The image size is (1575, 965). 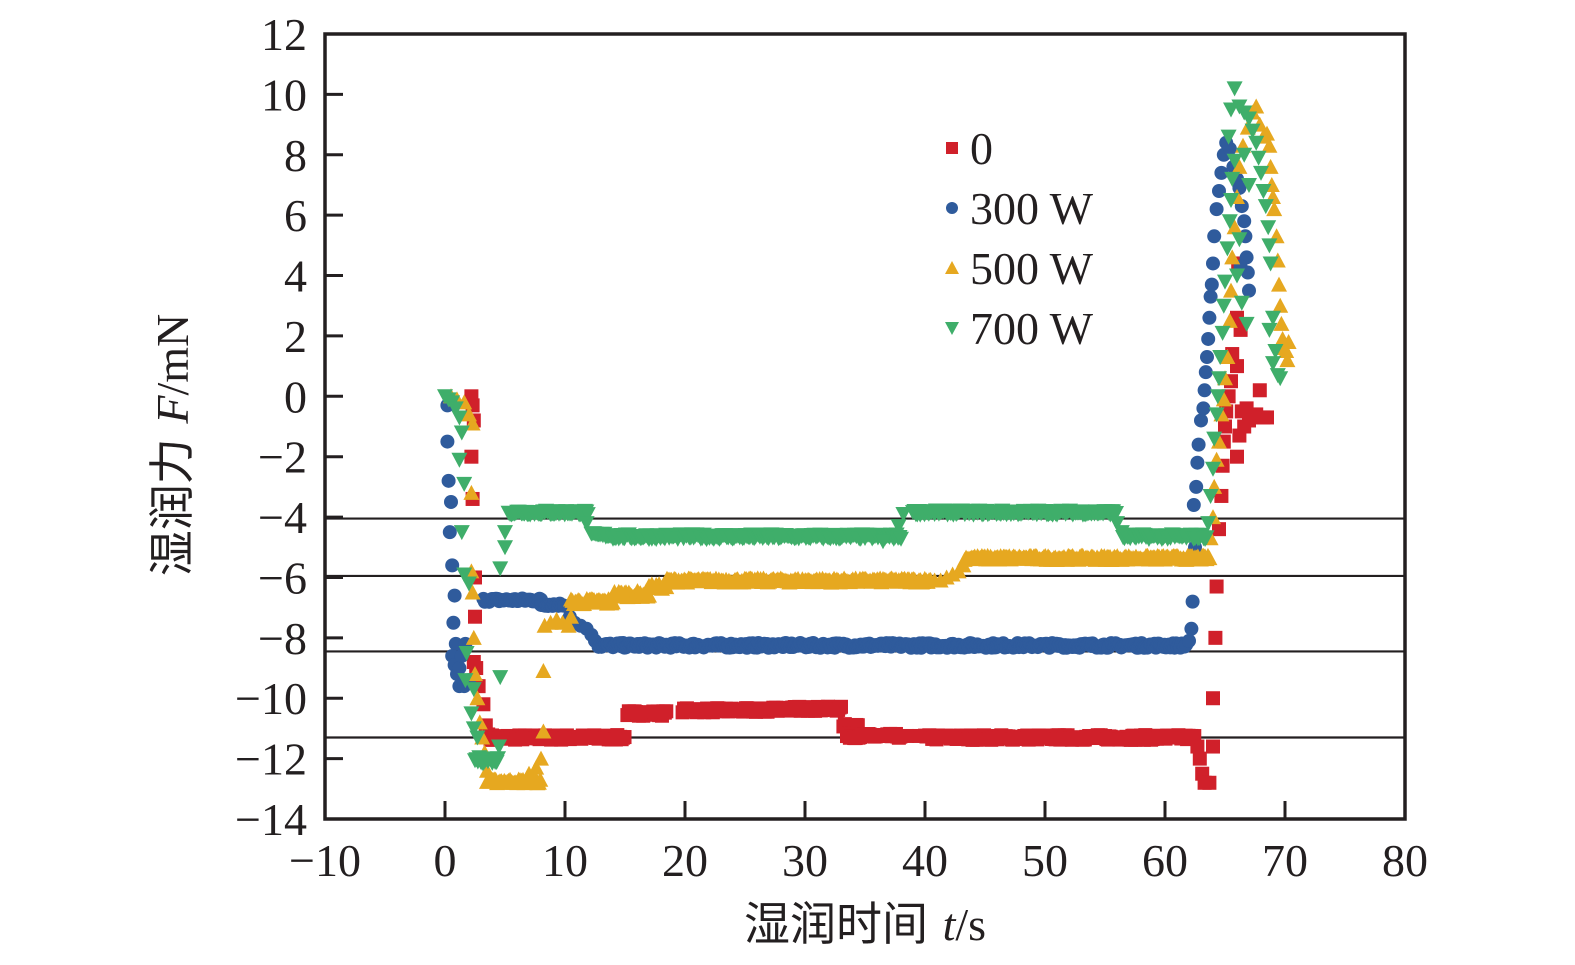 What do you see at coordinates (271, 698) in the screenshot?
I see `y-tick-label: −10` at bounding box center [271, 698].